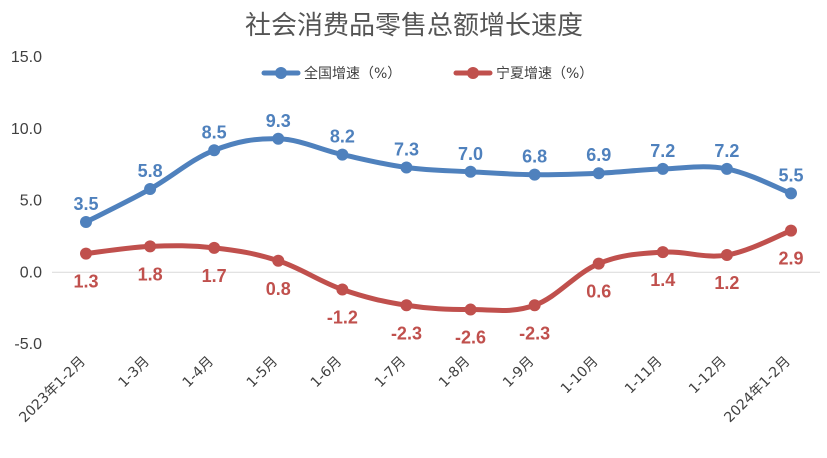  Describe the element at coordinates (214, 276) in the screenshot. I see `data-label: 1.7` at that location.